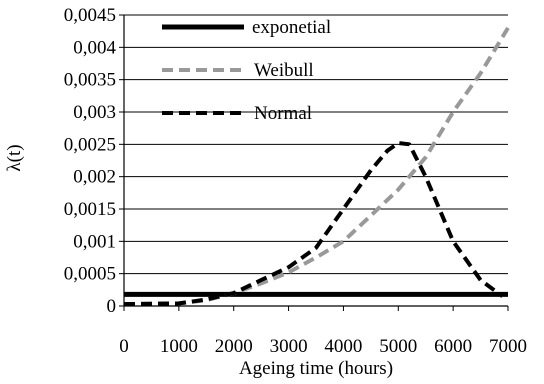  What do you see at coordinates (343, 346) in the screenshot?
I see `x-tick-label: 4000` at bounding box center [343, 346].